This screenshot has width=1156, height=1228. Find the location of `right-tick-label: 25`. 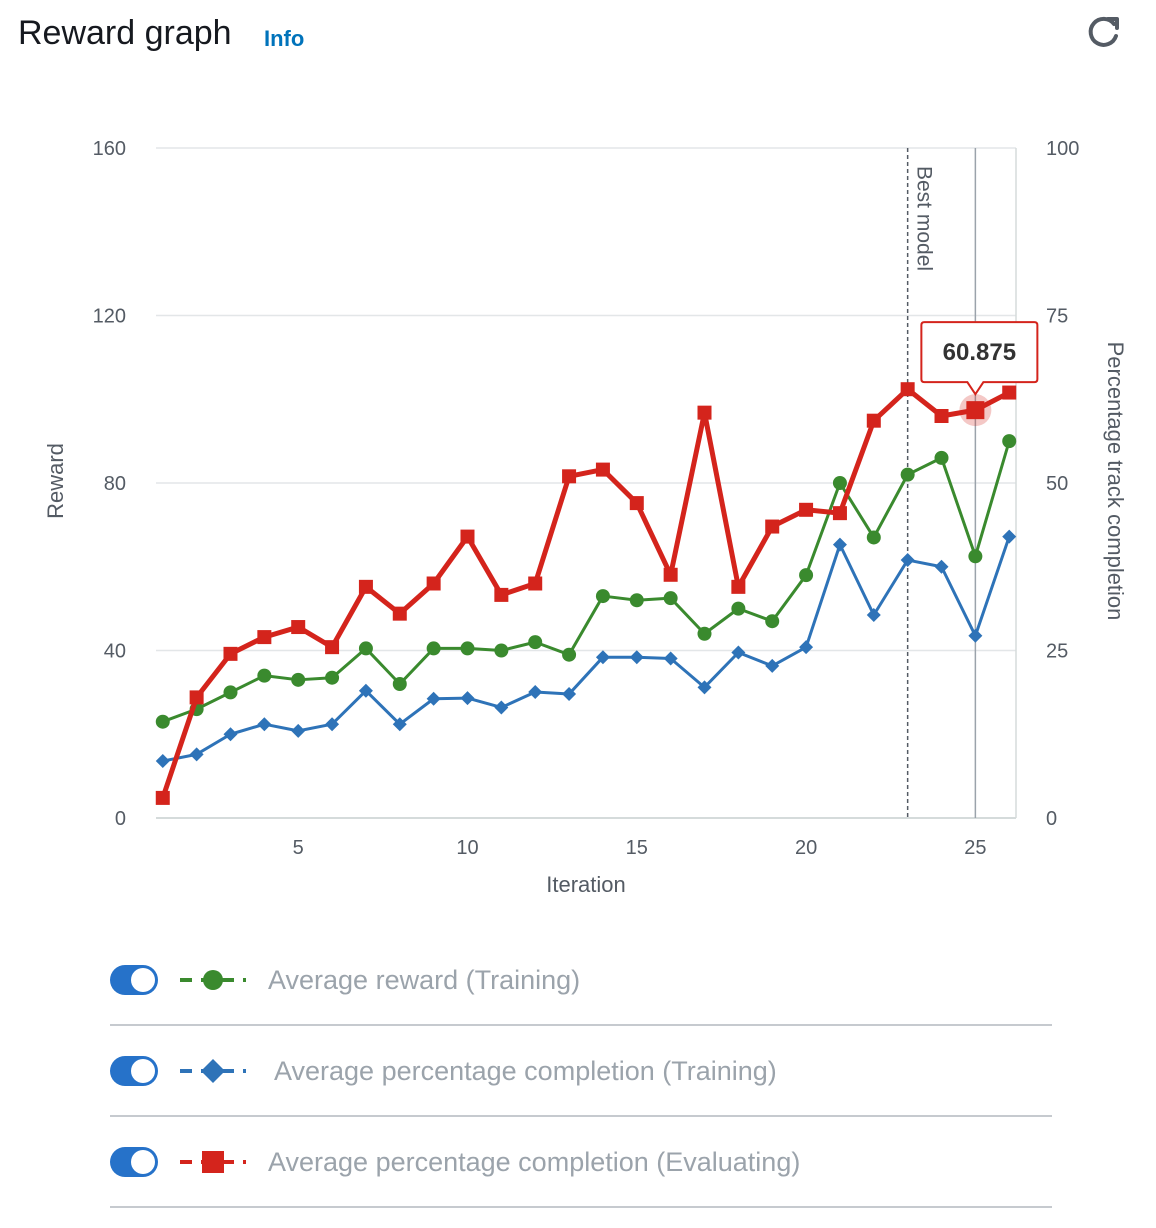

right-tick-label: 25 is located at coordinates (1057, 652).